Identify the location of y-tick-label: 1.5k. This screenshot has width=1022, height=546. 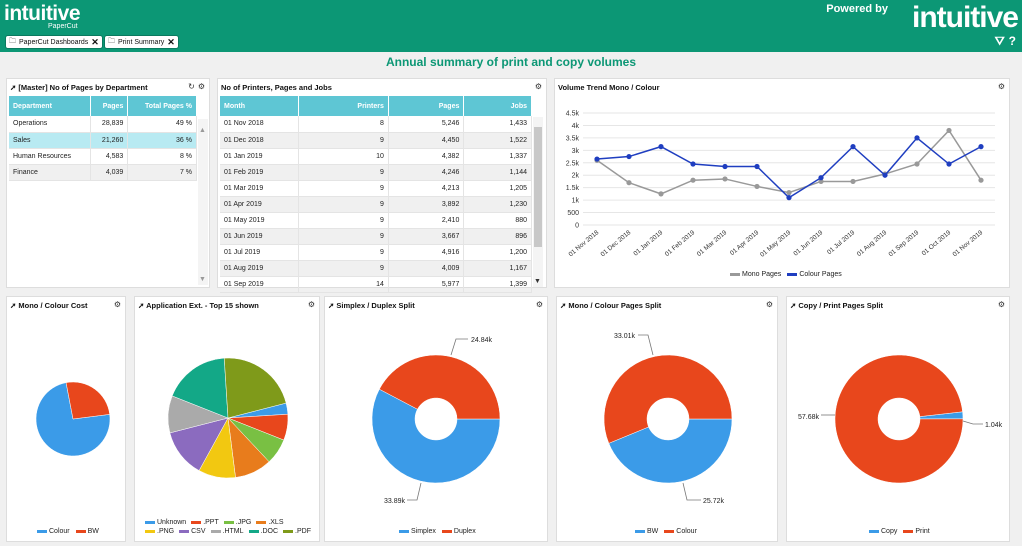
(573, 188).